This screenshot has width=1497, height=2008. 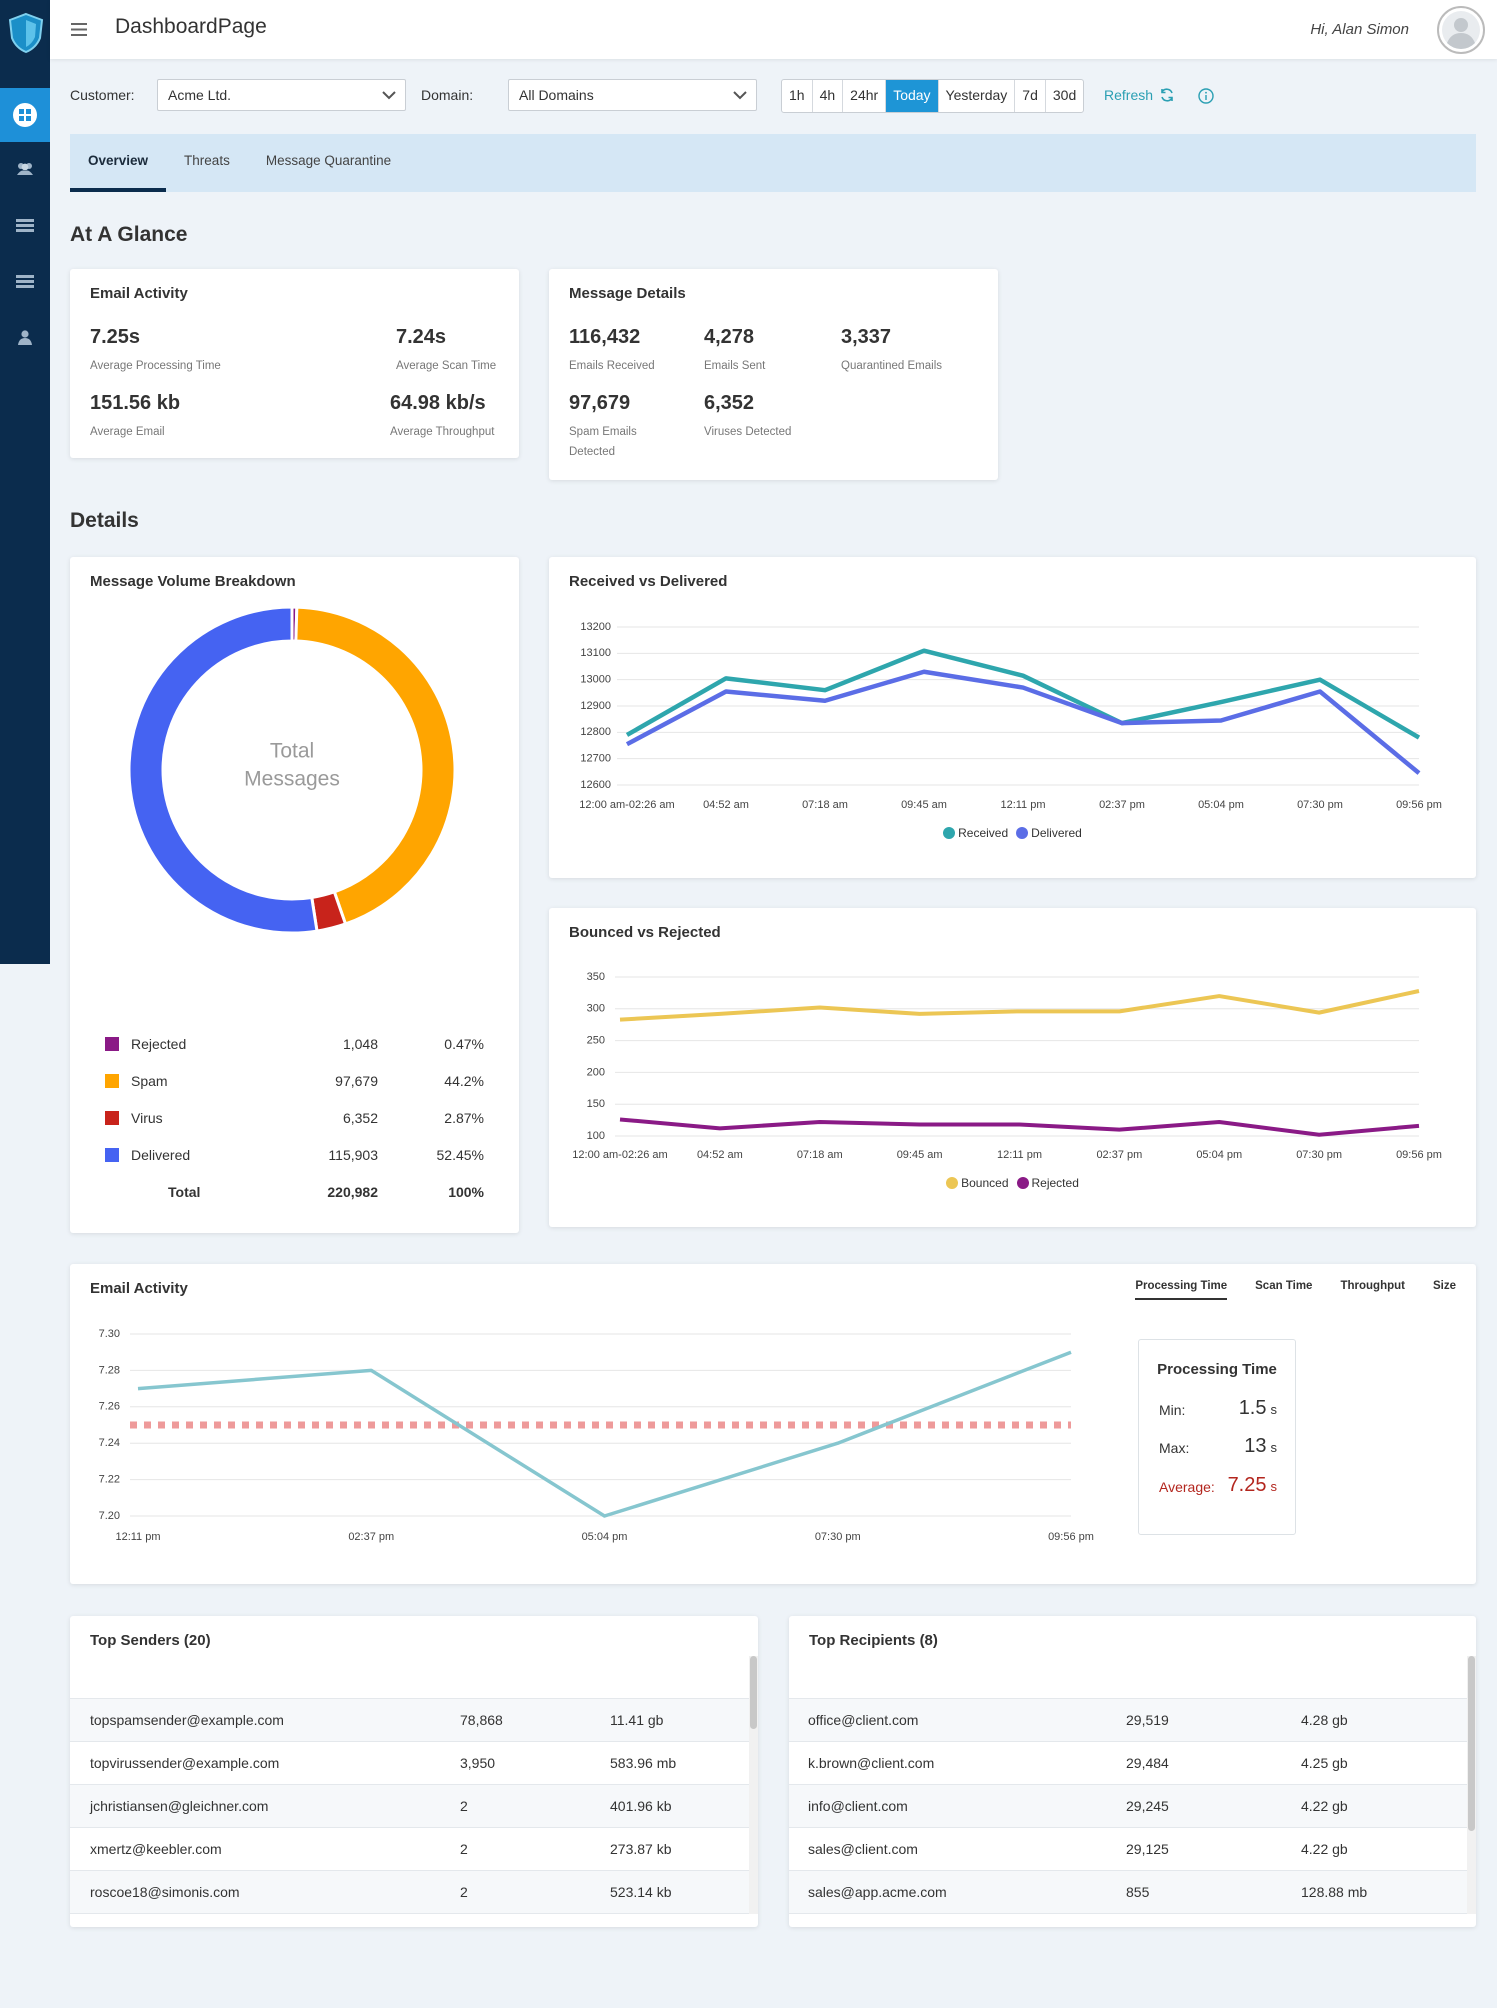 I want to click on donut-center-label: Messages, so click(x=292, y=779).